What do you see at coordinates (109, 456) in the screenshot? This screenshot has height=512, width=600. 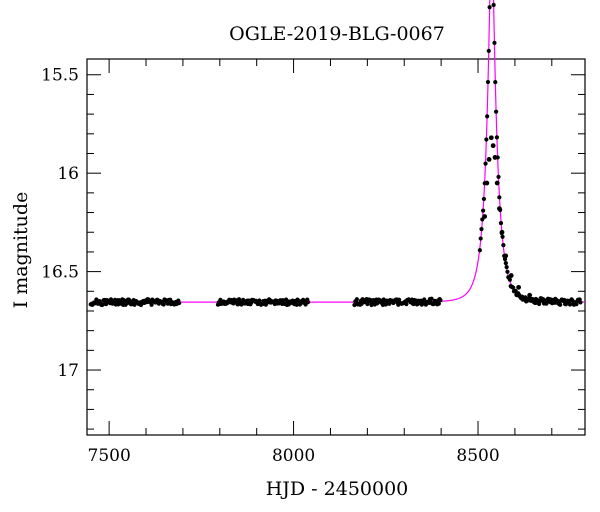 I see `x-tick-label: 7500` at bounding box center [109, 456].